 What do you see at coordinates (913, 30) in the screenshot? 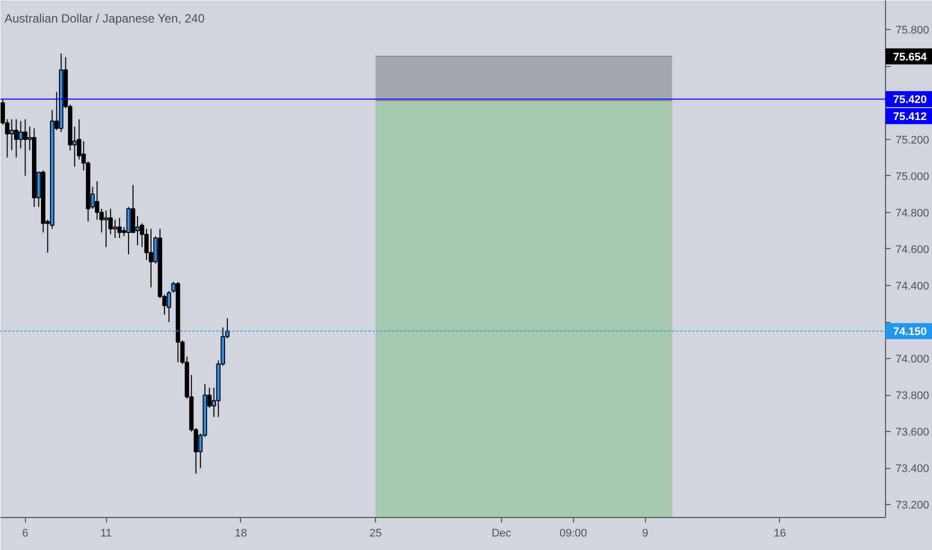
I see `y-tick-label: 75.800` at bounding box center [913, 30].